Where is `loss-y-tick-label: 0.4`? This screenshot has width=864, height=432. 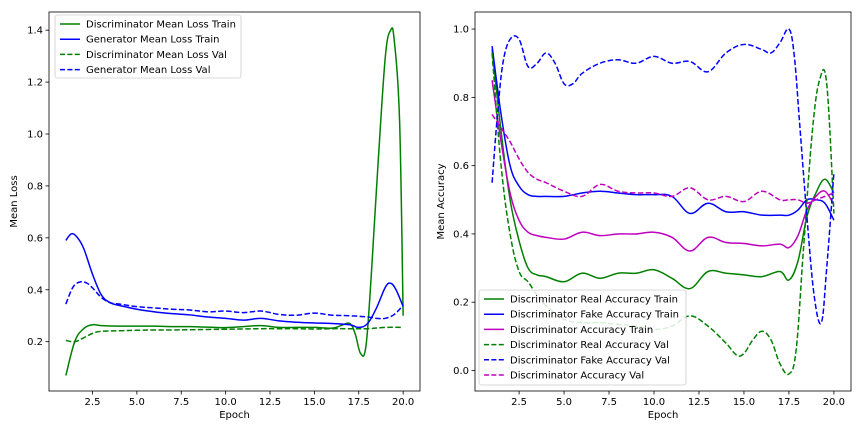
loss-y-tick-label: 0.4 is located at coordinates (35, 290).